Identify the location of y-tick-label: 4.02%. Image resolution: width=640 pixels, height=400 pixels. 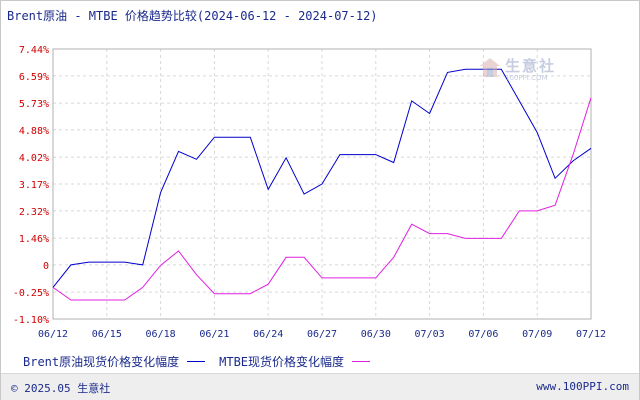
(34, 158).